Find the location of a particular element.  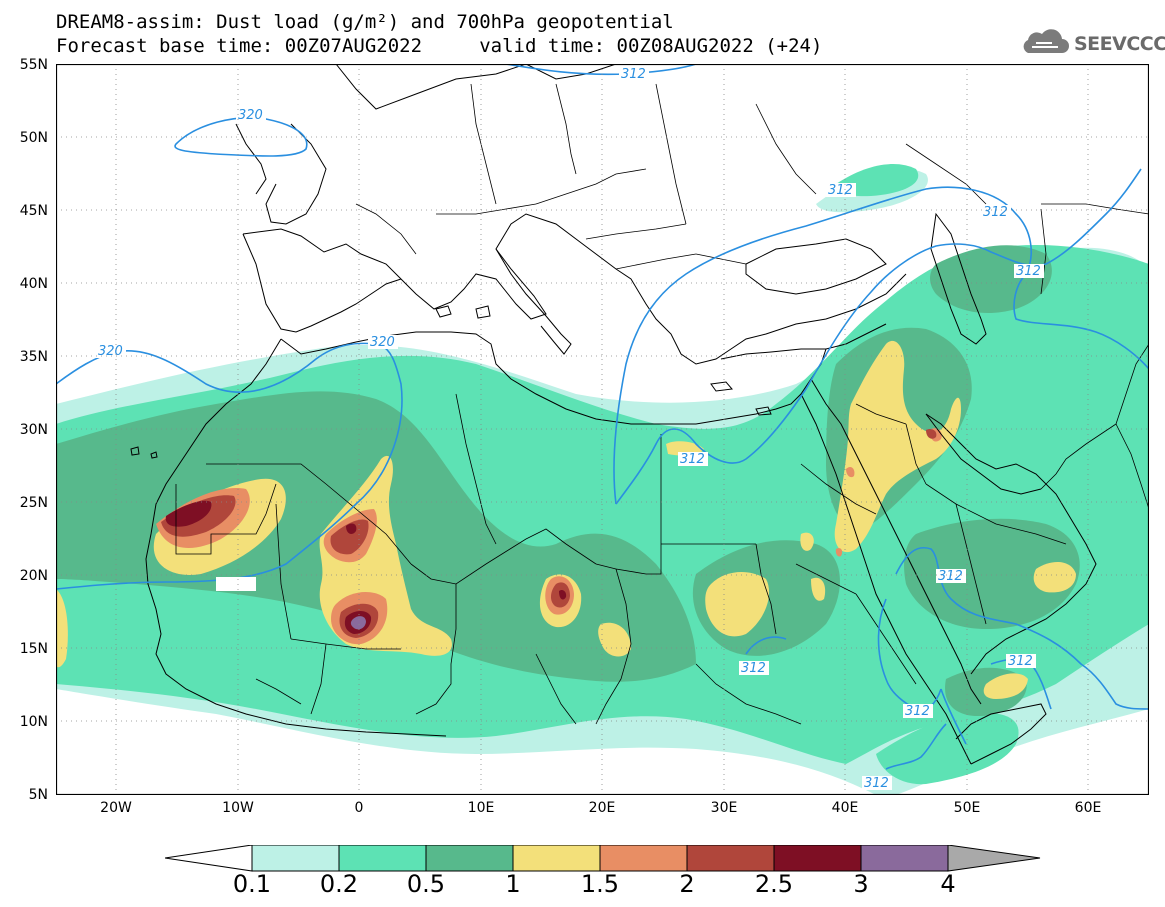

colorbar-label: 1.5 is located at coordinates (600, 884).